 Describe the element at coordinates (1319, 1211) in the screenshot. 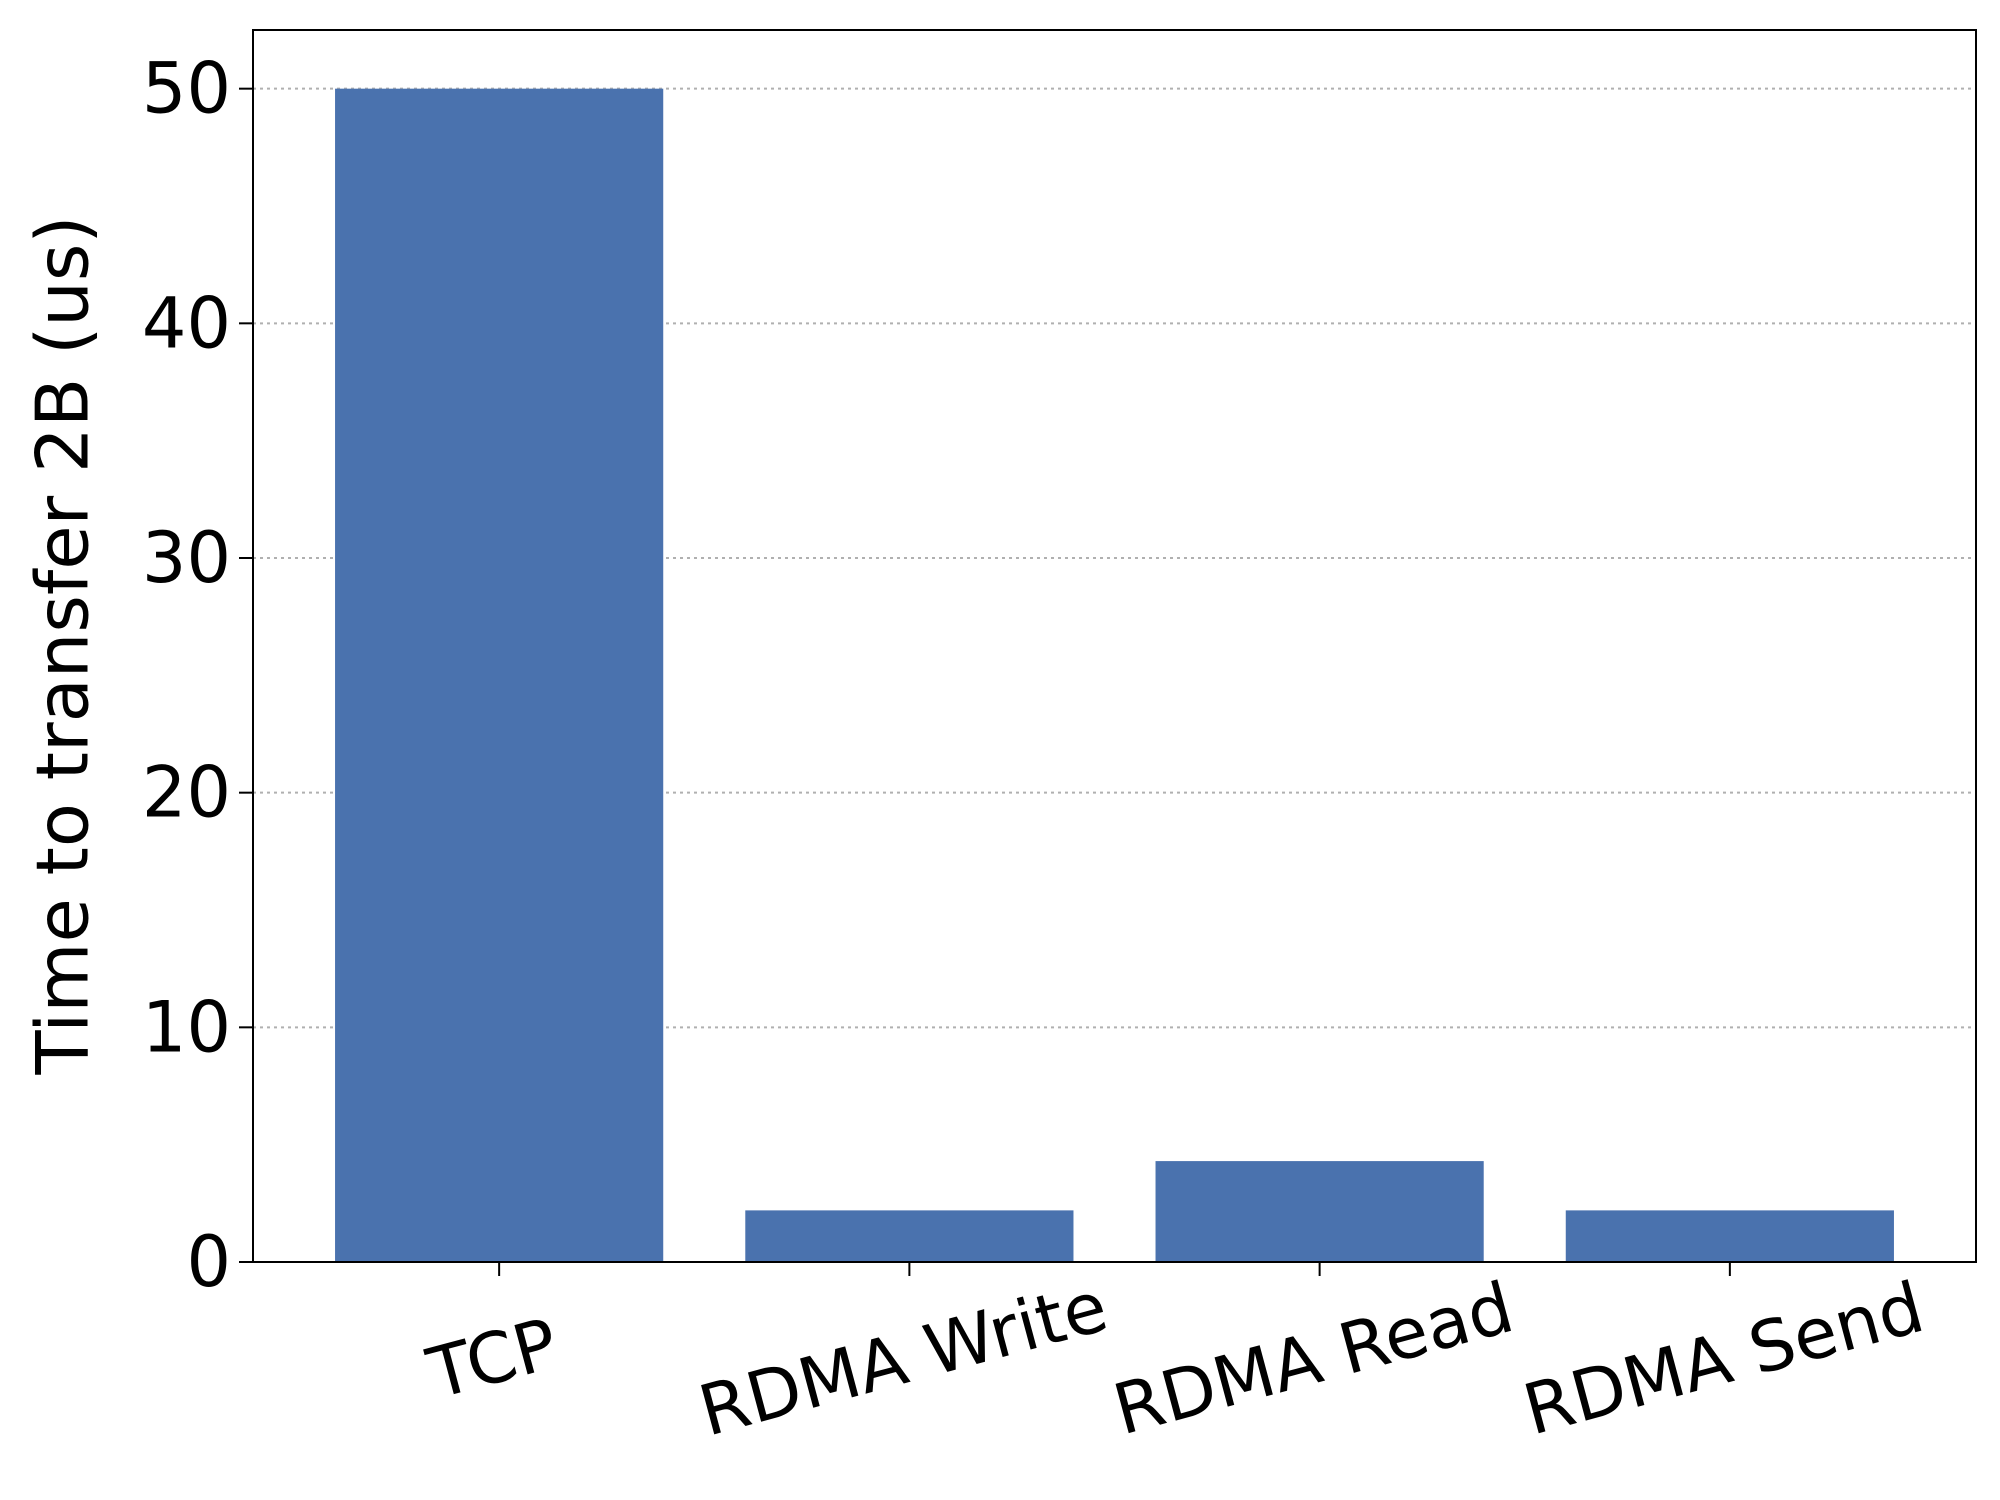

I see `bar-rdma-read` at that location.